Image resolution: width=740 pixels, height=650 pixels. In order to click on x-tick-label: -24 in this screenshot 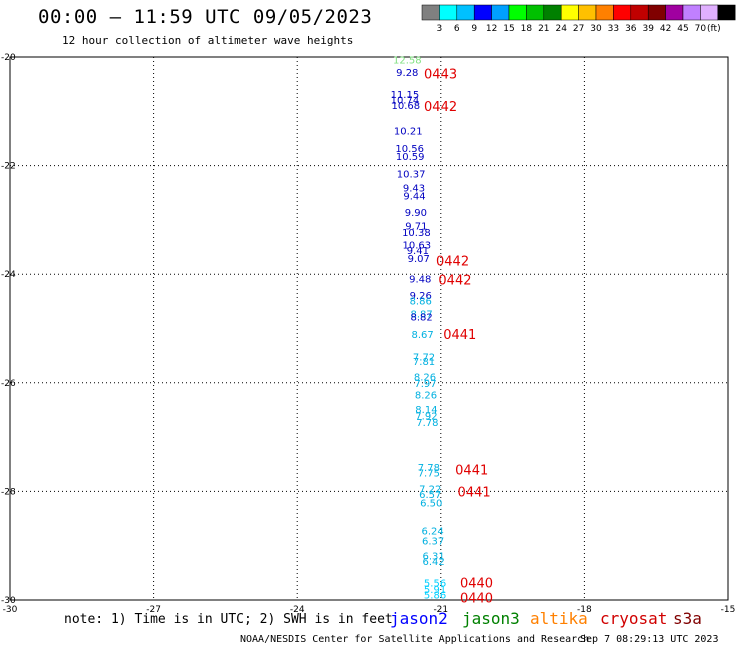, I will do `click(297, 610)`.